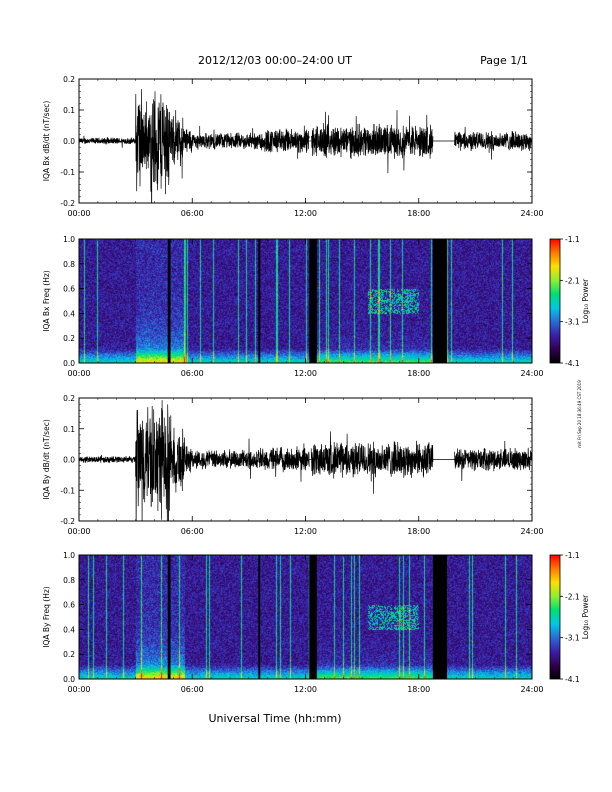  What do you see at coordinates (46, 617) in the screenshot?
I see `y-axis-title: IQA By Freq (Hz)` at bounding box center [46, 617].